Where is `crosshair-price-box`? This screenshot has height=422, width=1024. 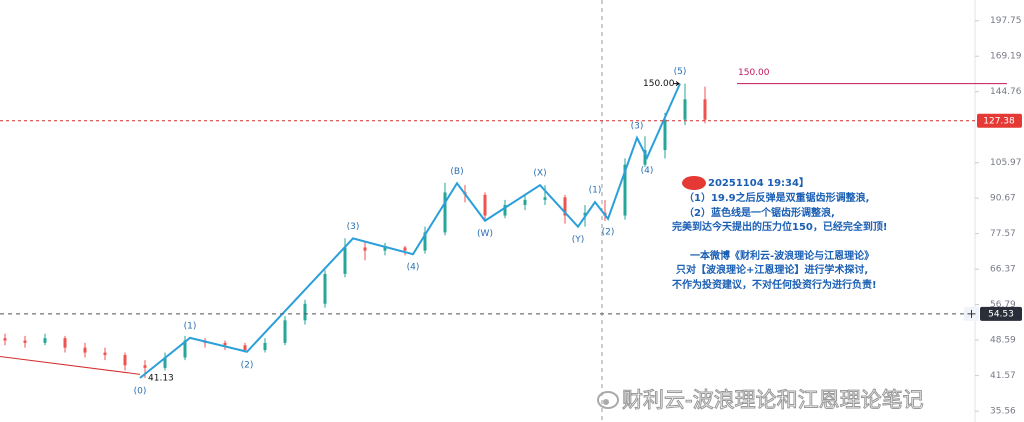 crosshair-price-box is located at coordinates (1001, 313).